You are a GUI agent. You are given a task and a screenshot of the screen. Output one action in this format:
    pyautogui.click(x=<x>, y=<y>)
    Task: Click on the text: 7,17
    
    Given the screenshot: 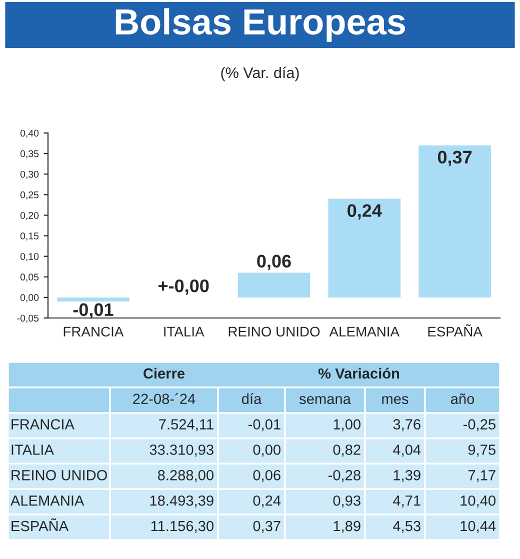 What is the action you would take?
    pyautogui.click(x=482, y=476)
    